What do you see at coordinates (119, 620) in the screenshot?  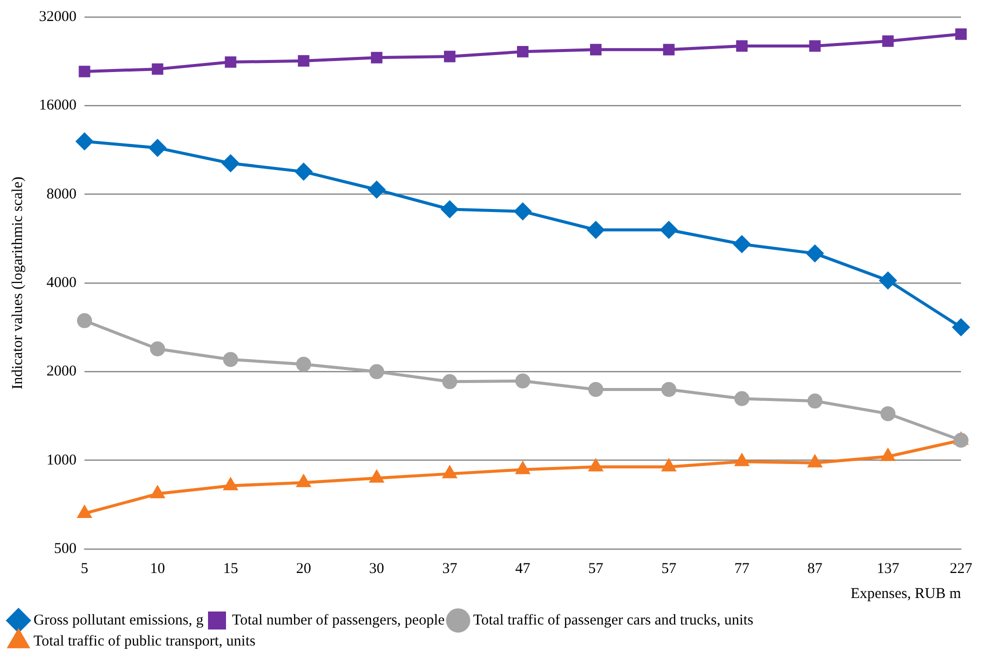 I see `legend-label: Gross pollutant emissions, g` at bounding box center [119, 620].